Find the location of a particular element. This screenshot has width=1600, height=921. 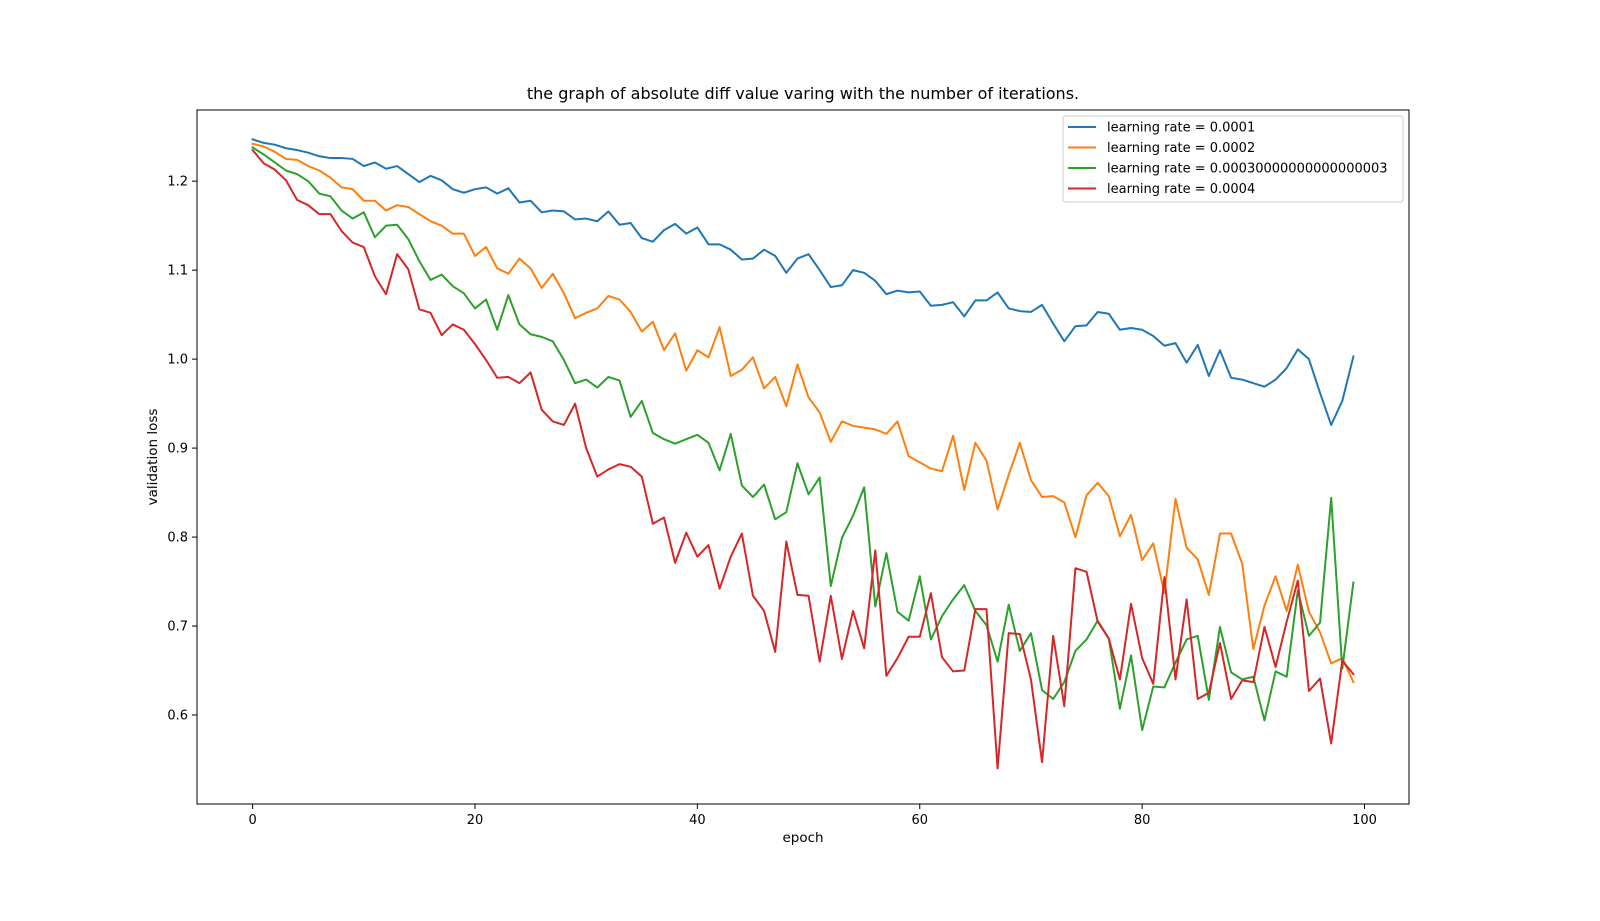

y-tick-label: 0.8 is located at coordinates (177, 538).